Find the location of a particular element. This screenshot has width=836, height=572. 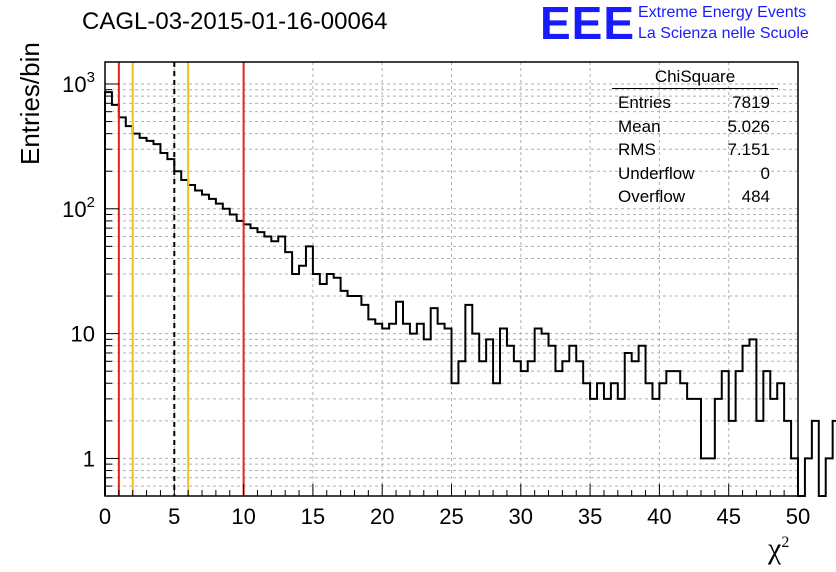

eee-logo: EEE is located at coordinates (588, 24).